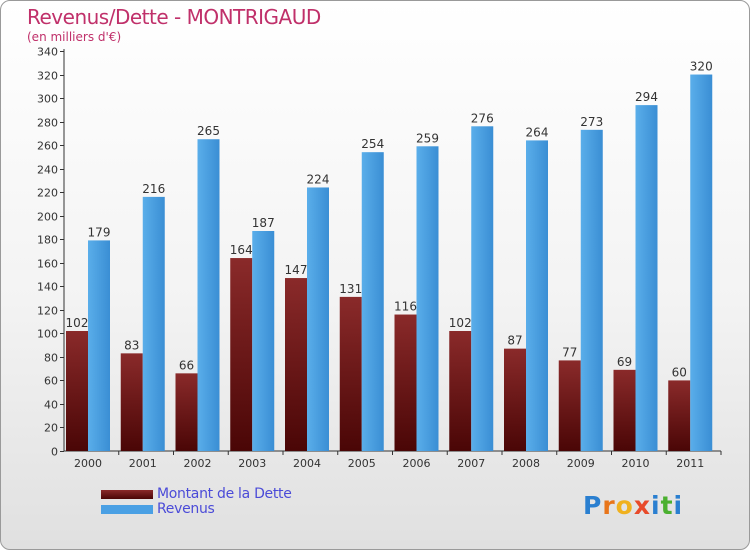  Describe the element at coordinates (47, 264) in the screenshot. I see `y-tick-label: 160` at that location.